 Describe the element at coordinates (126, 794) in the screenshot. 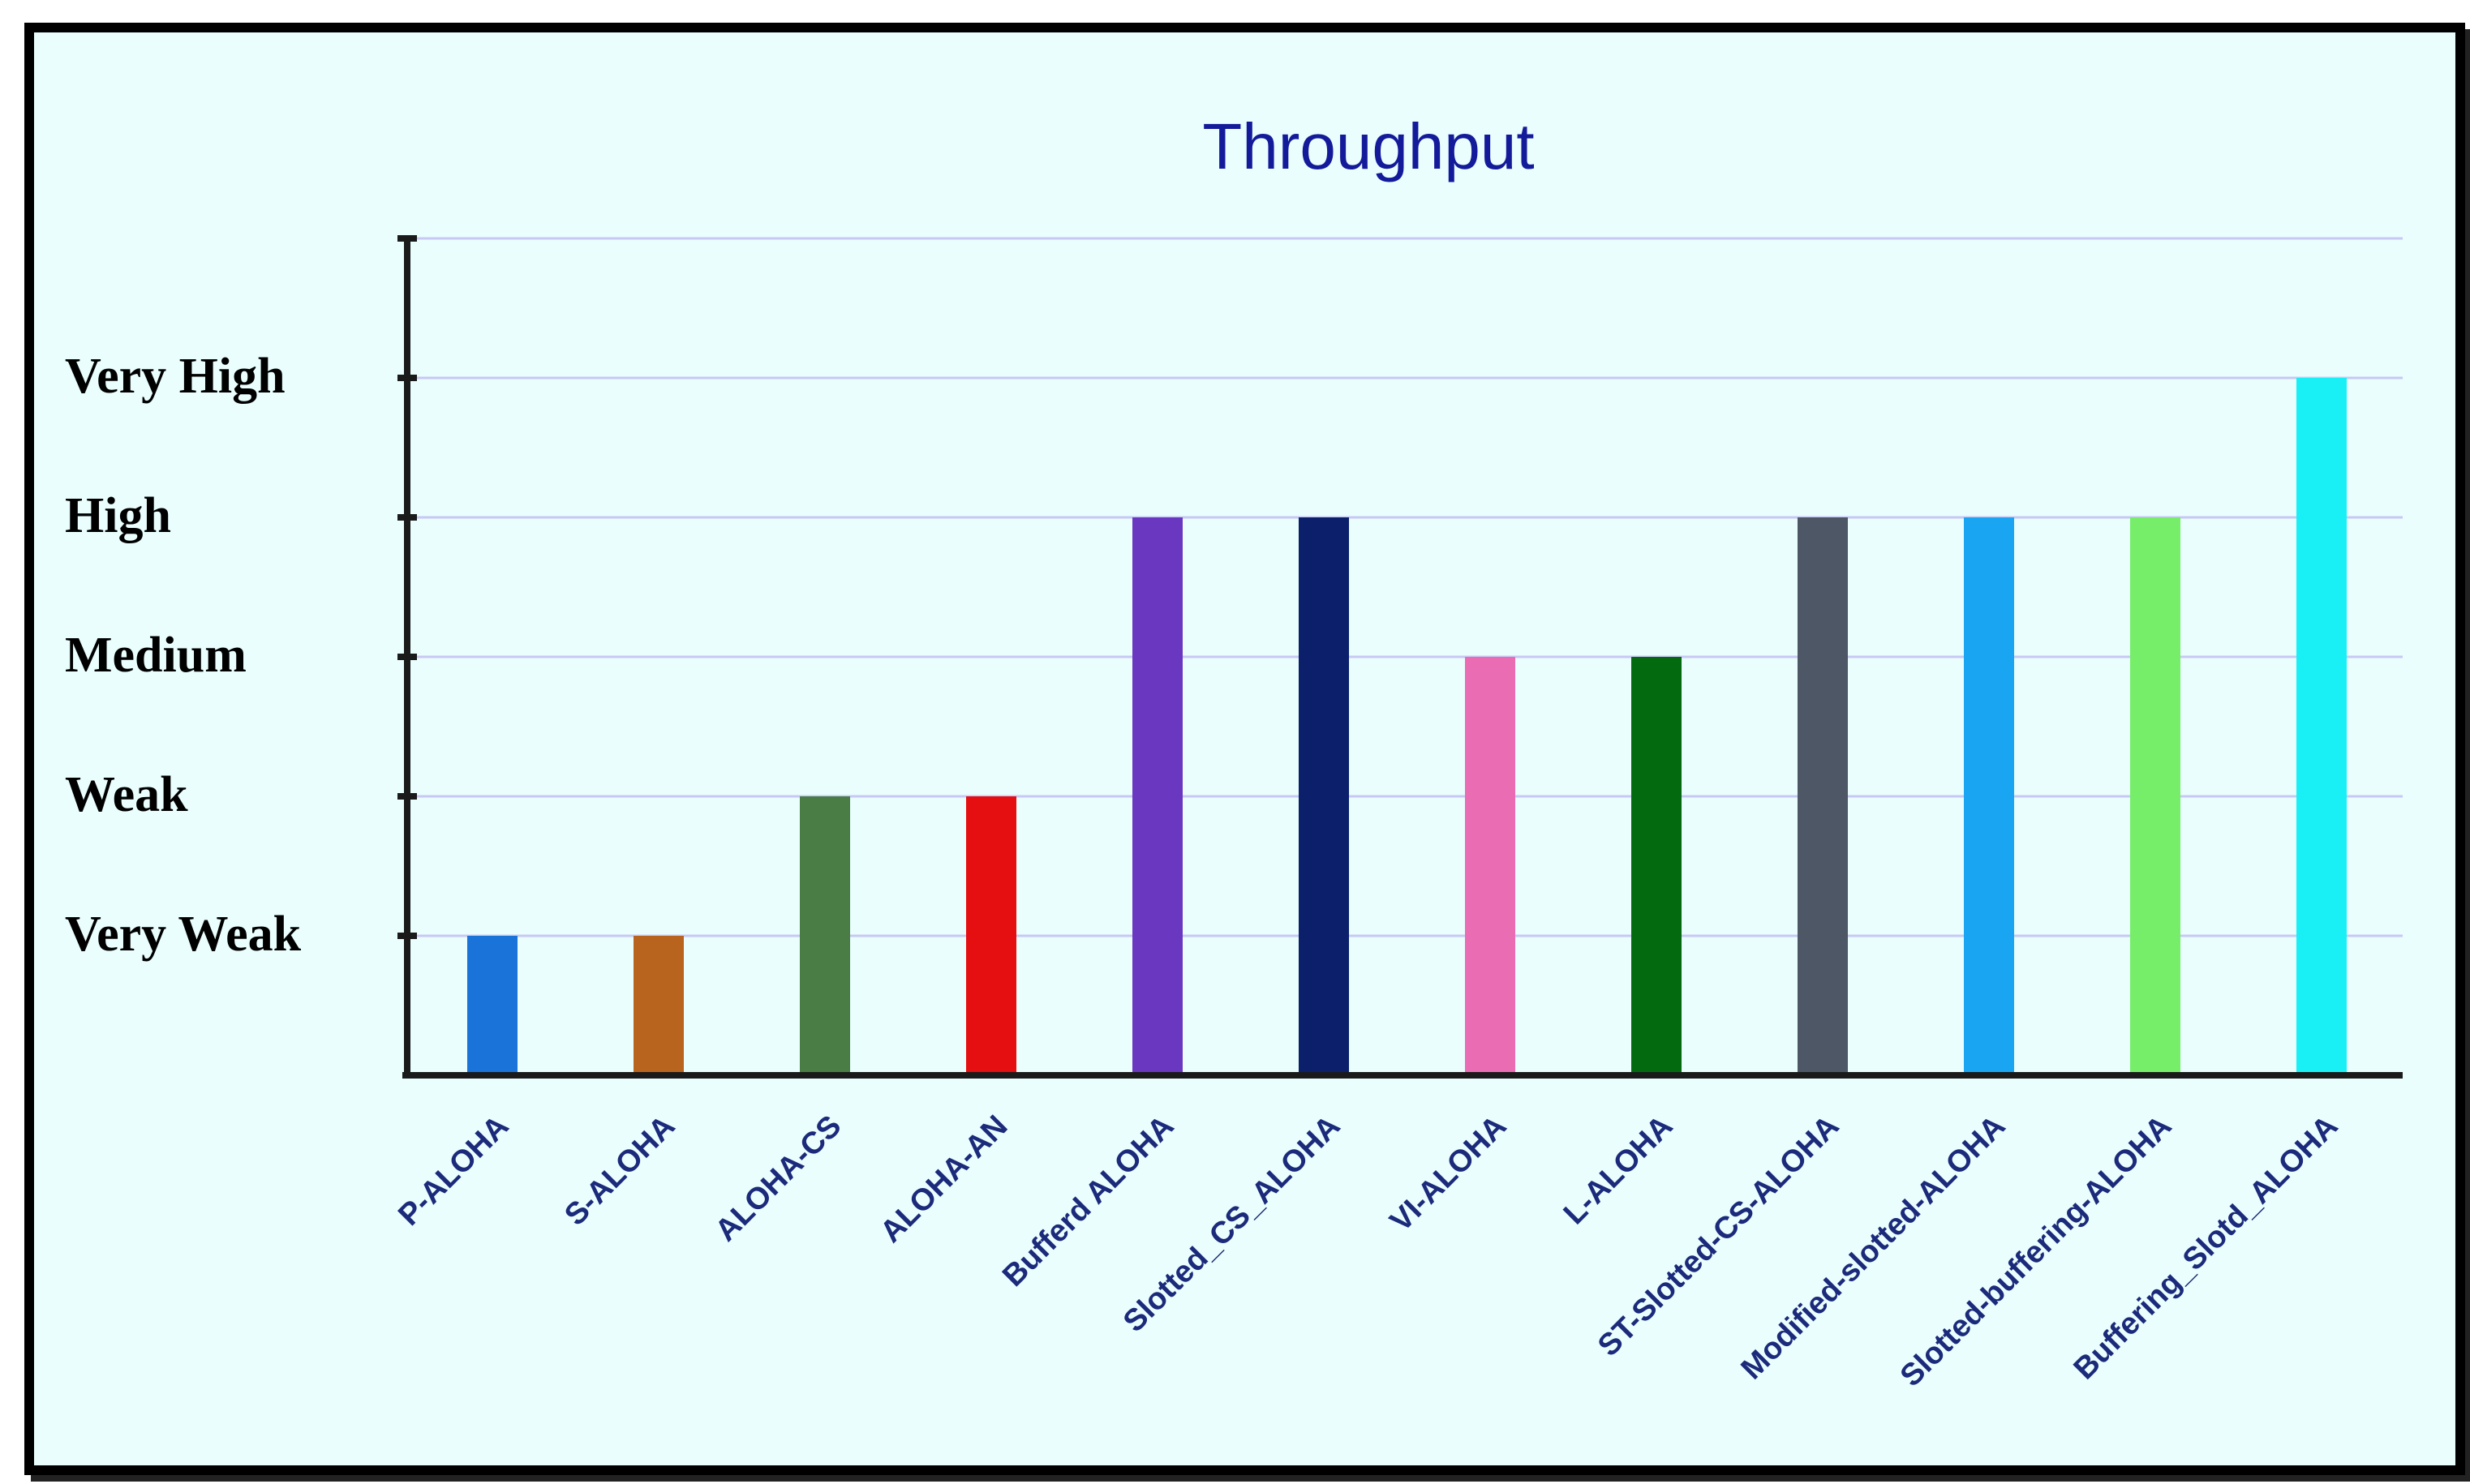

I see `y-level-label: Weak` at that location.